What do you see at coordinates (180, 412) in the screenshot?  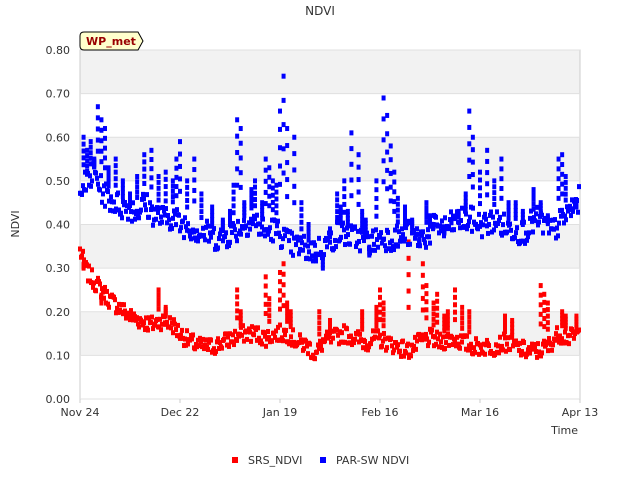 I see `x-tick-label: Dec 22` at bounding box center [180, 412].